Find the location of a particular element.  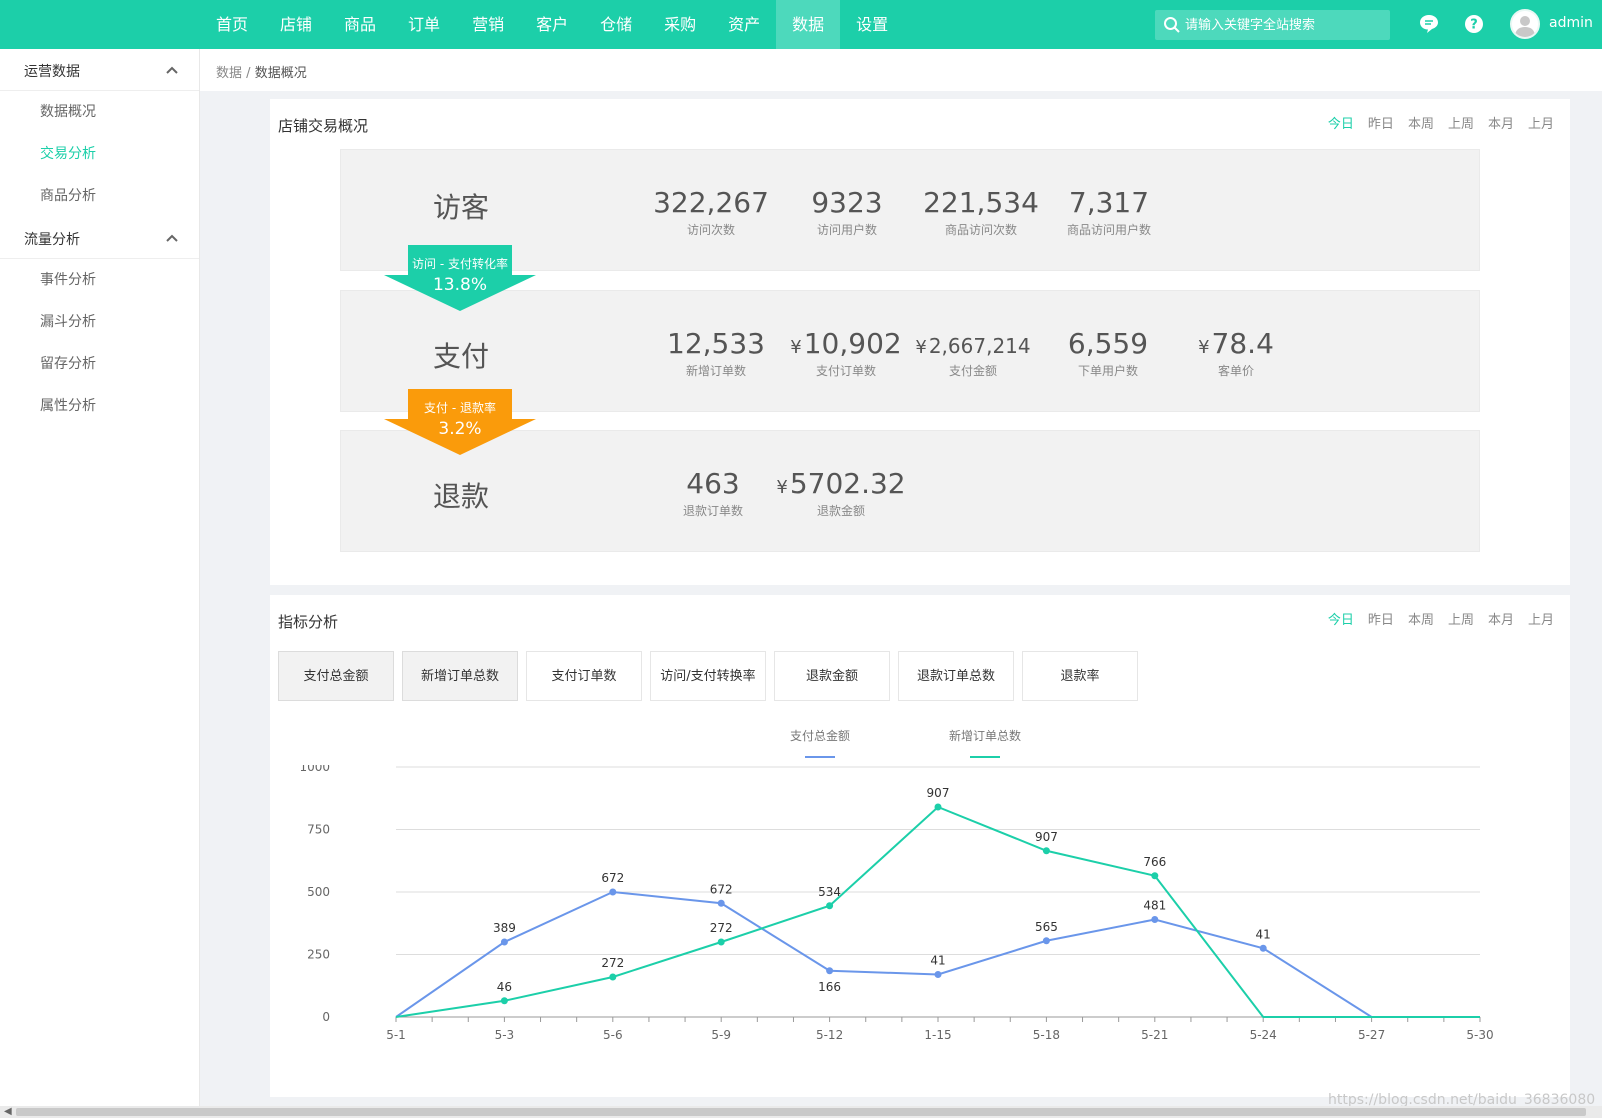

nav-item-0: 首页 is located at coordinates (232, 24).